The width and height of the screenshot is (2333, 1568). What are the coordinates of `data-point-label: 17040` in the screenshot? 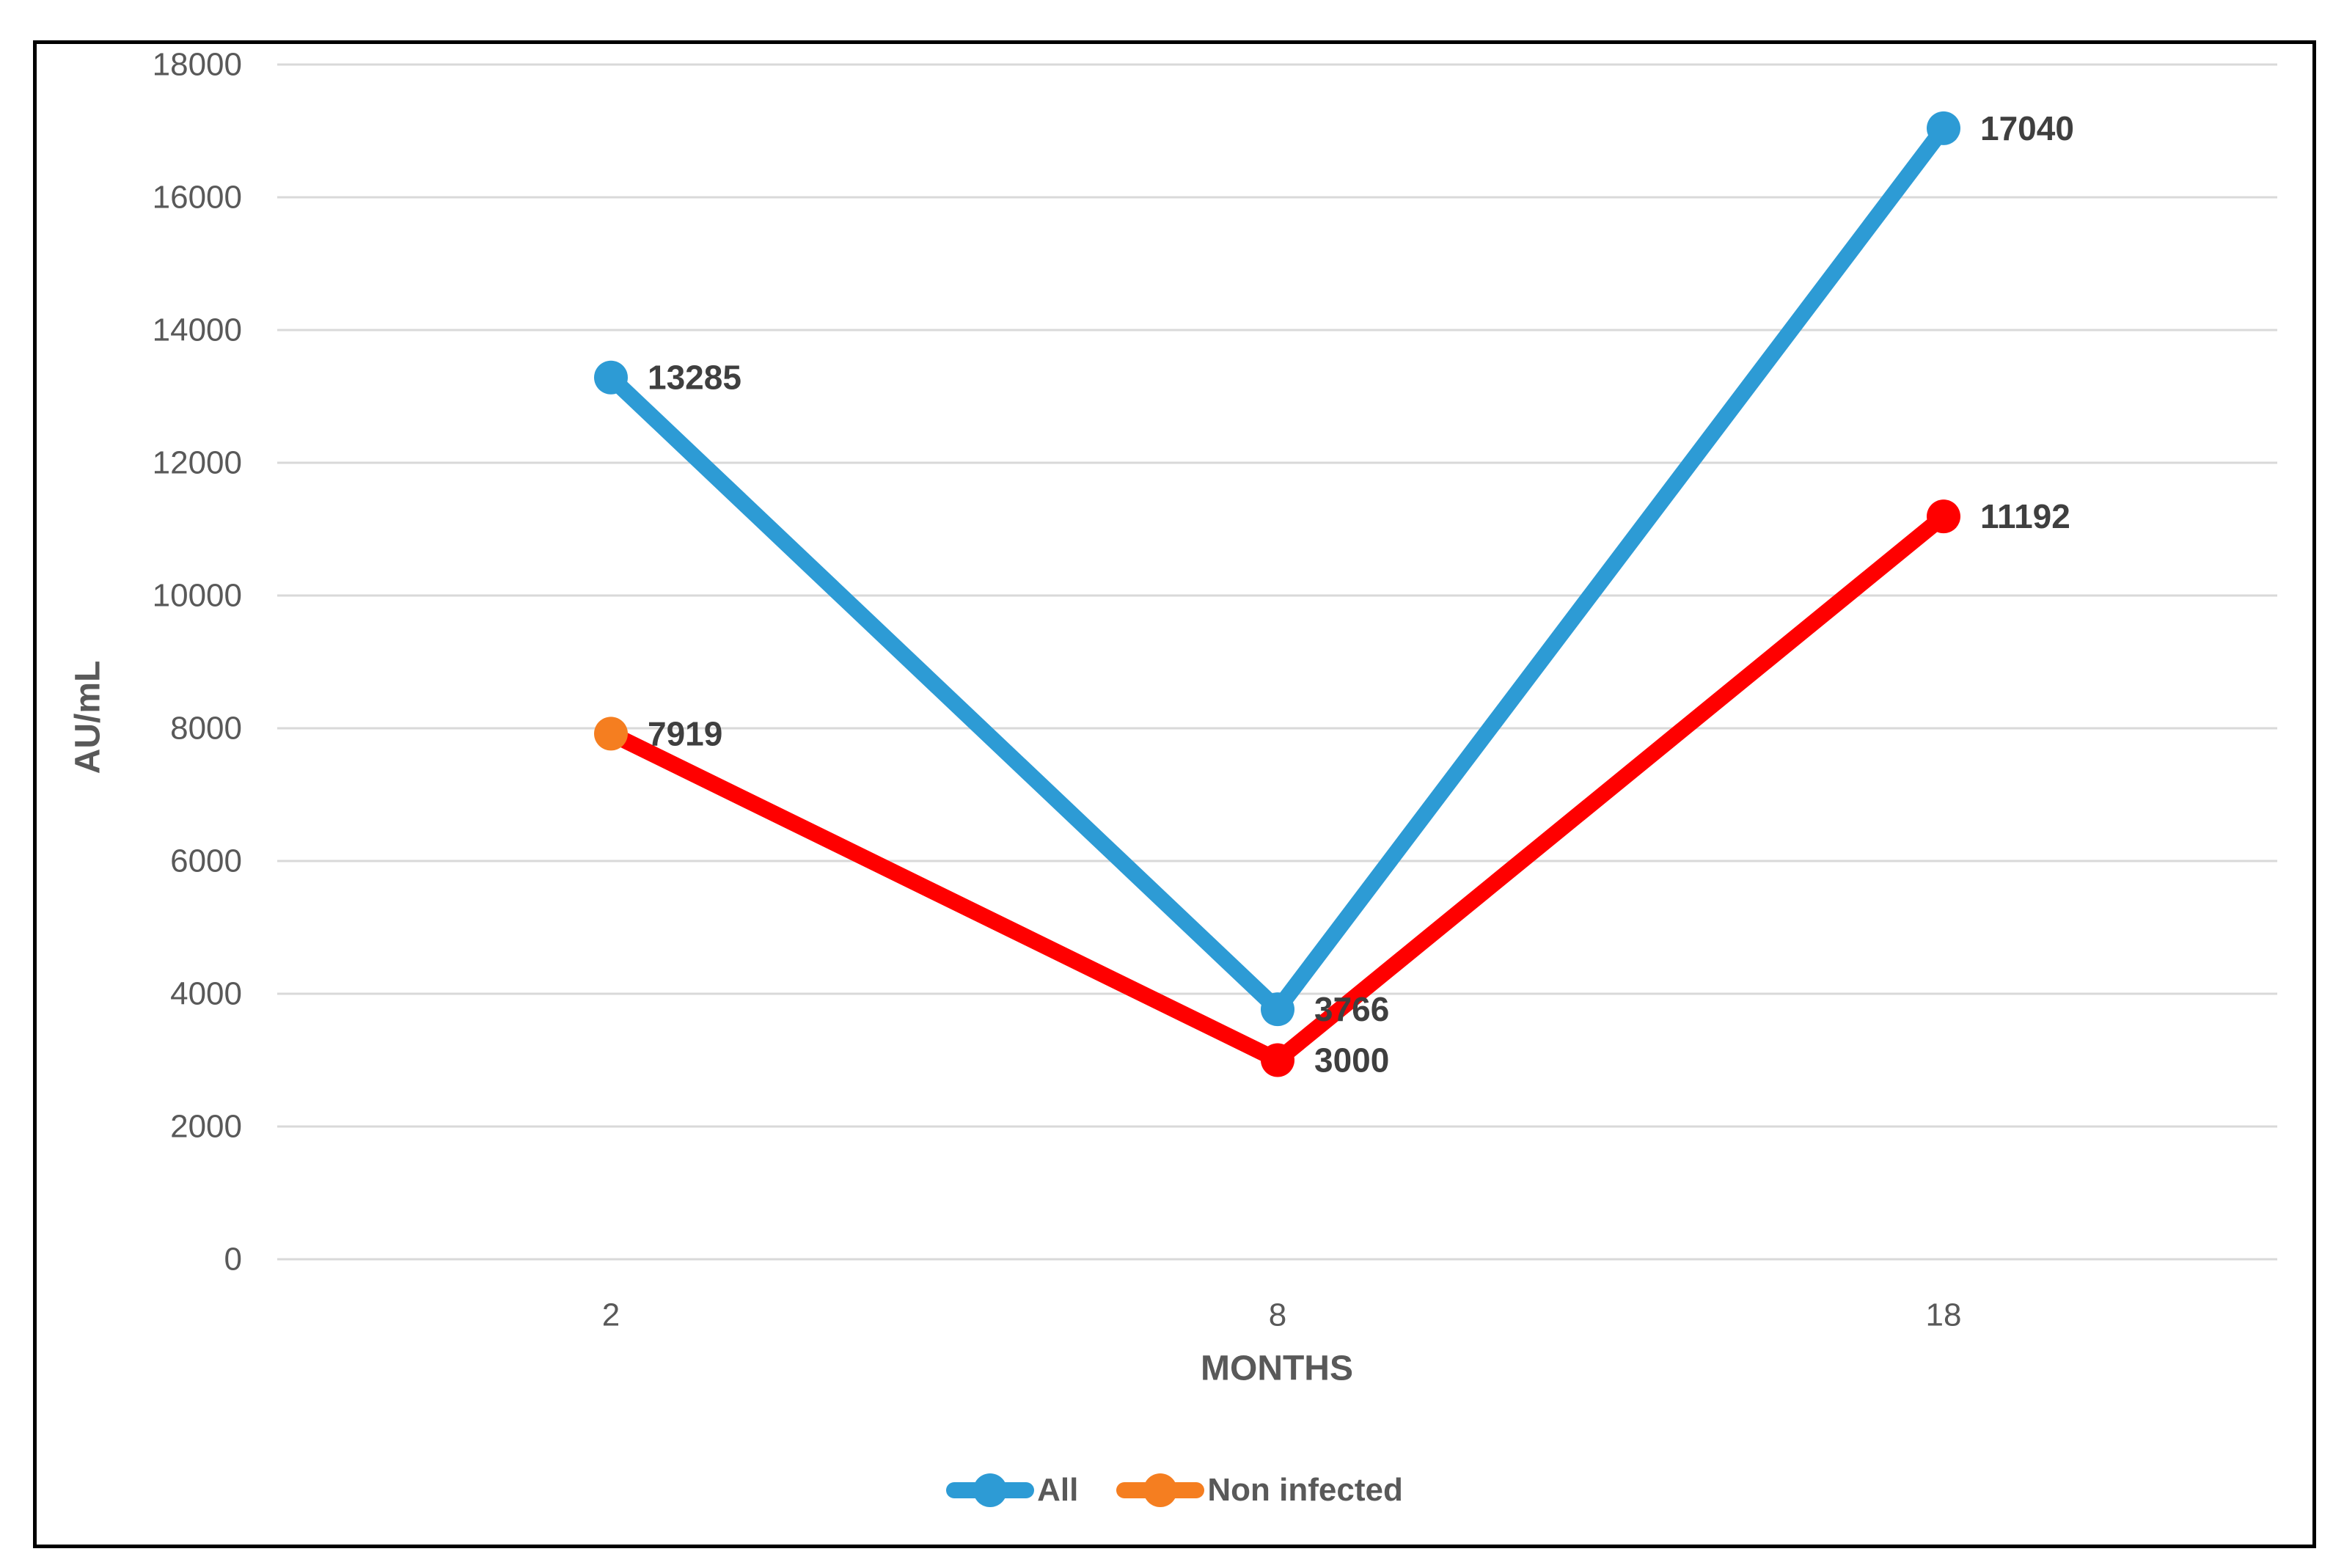 It's located at (2027, 128).